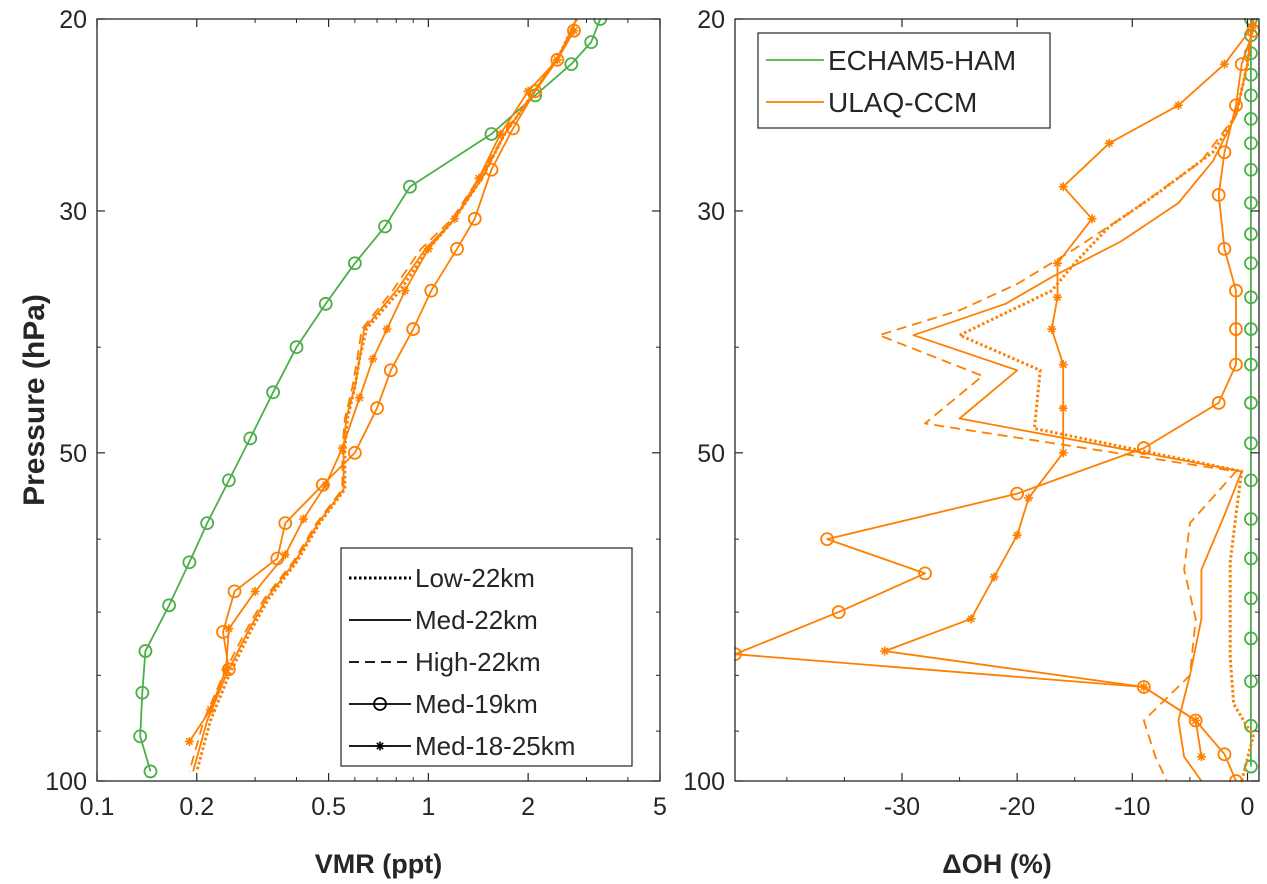 This screenshot has width=1267, height=884. I want to click on x-tick-label: 2, so click(528, 807).